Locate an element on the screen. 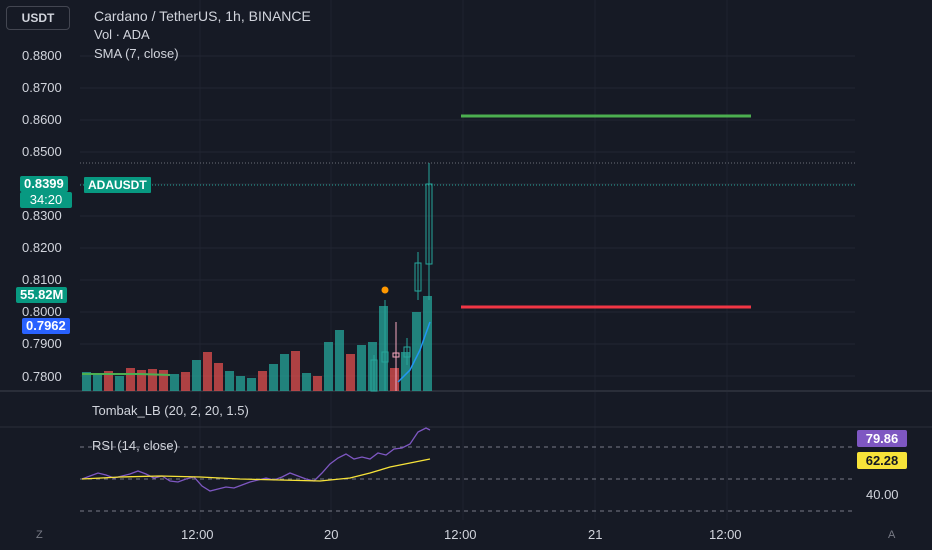  auto-scale-button: A is located at coordinates (892, 535).